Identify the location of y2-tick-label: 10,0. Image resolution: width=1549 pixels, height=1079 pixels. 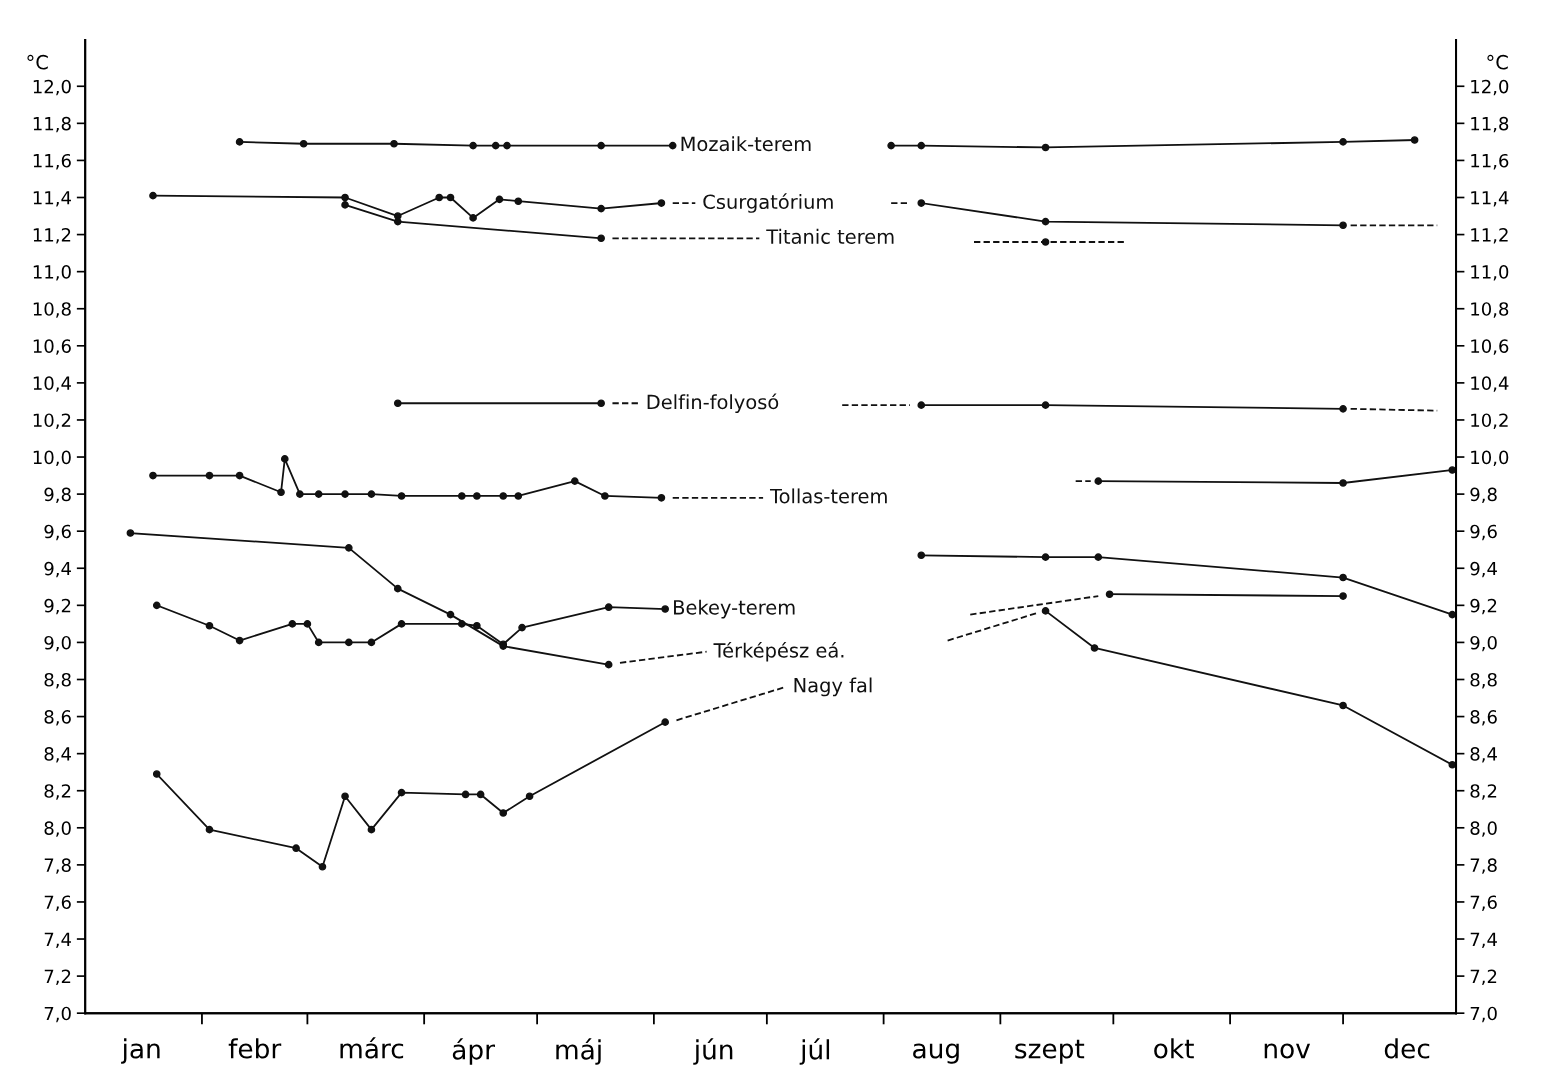
(1490, 458).